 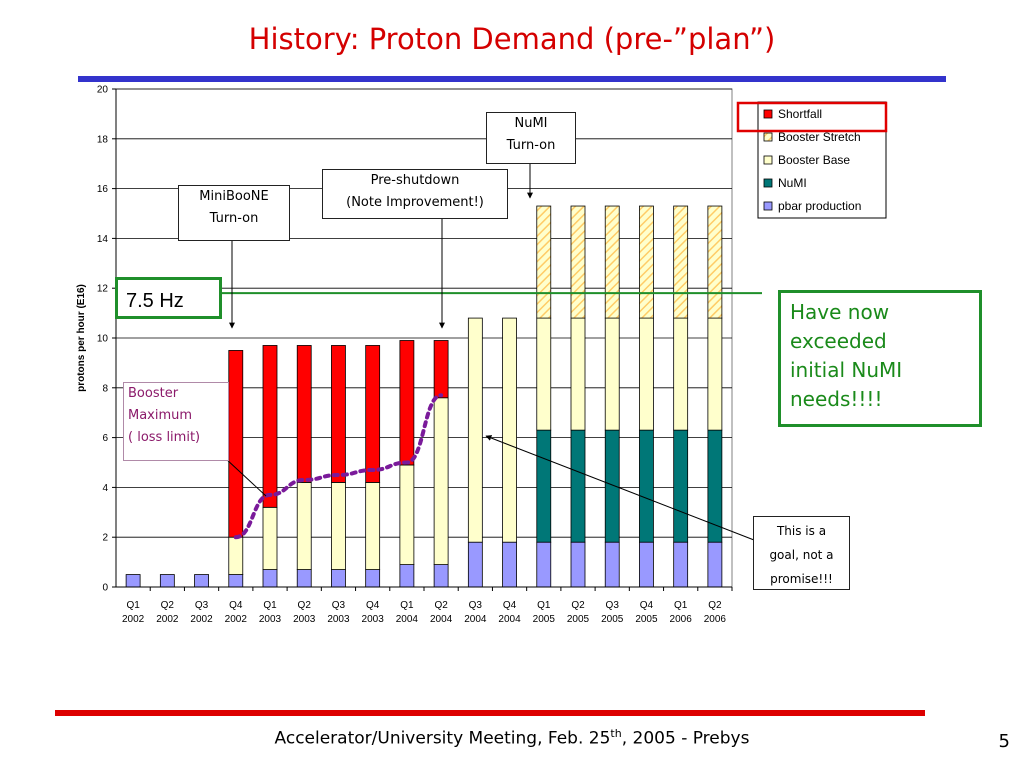 I want to click on booster-line: Booster, so click(x=153, y=393).